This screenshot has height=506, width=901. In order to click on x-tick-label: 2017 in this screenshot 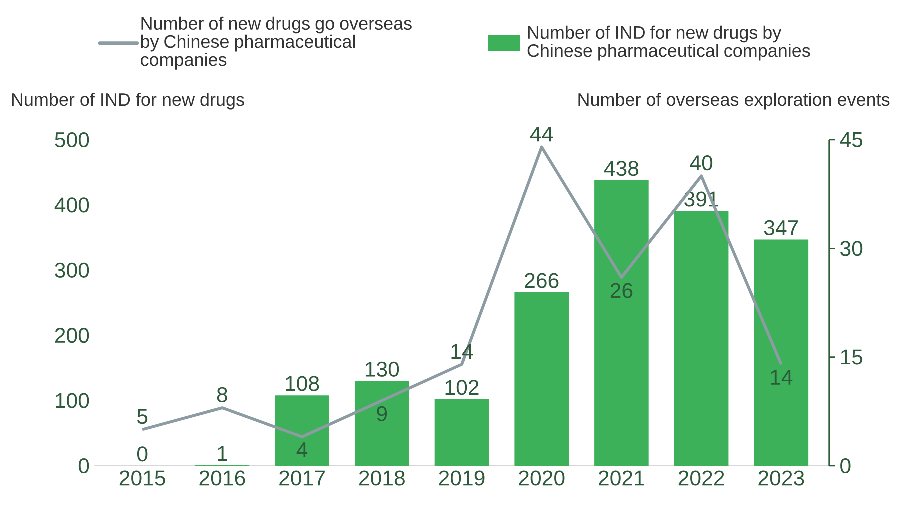, I will do `click(302, 478)`.